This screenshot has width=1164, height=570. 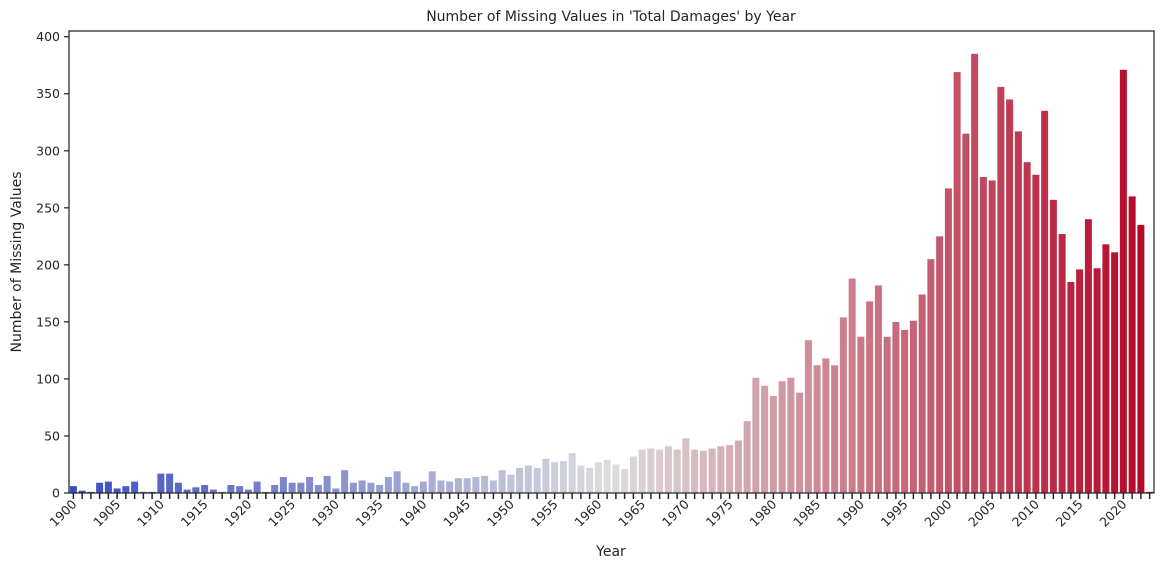 I want to click on bar-1957, so click(x=572, y=473).